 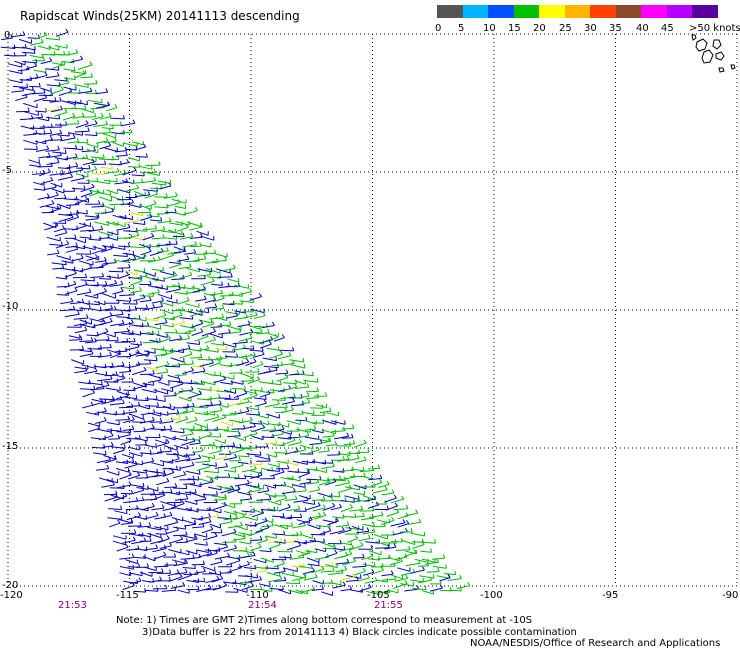 What do you see at coordinates (590, 28) in the screenshot?
I see `legend-label: 30` at bounding box center [590, 28].